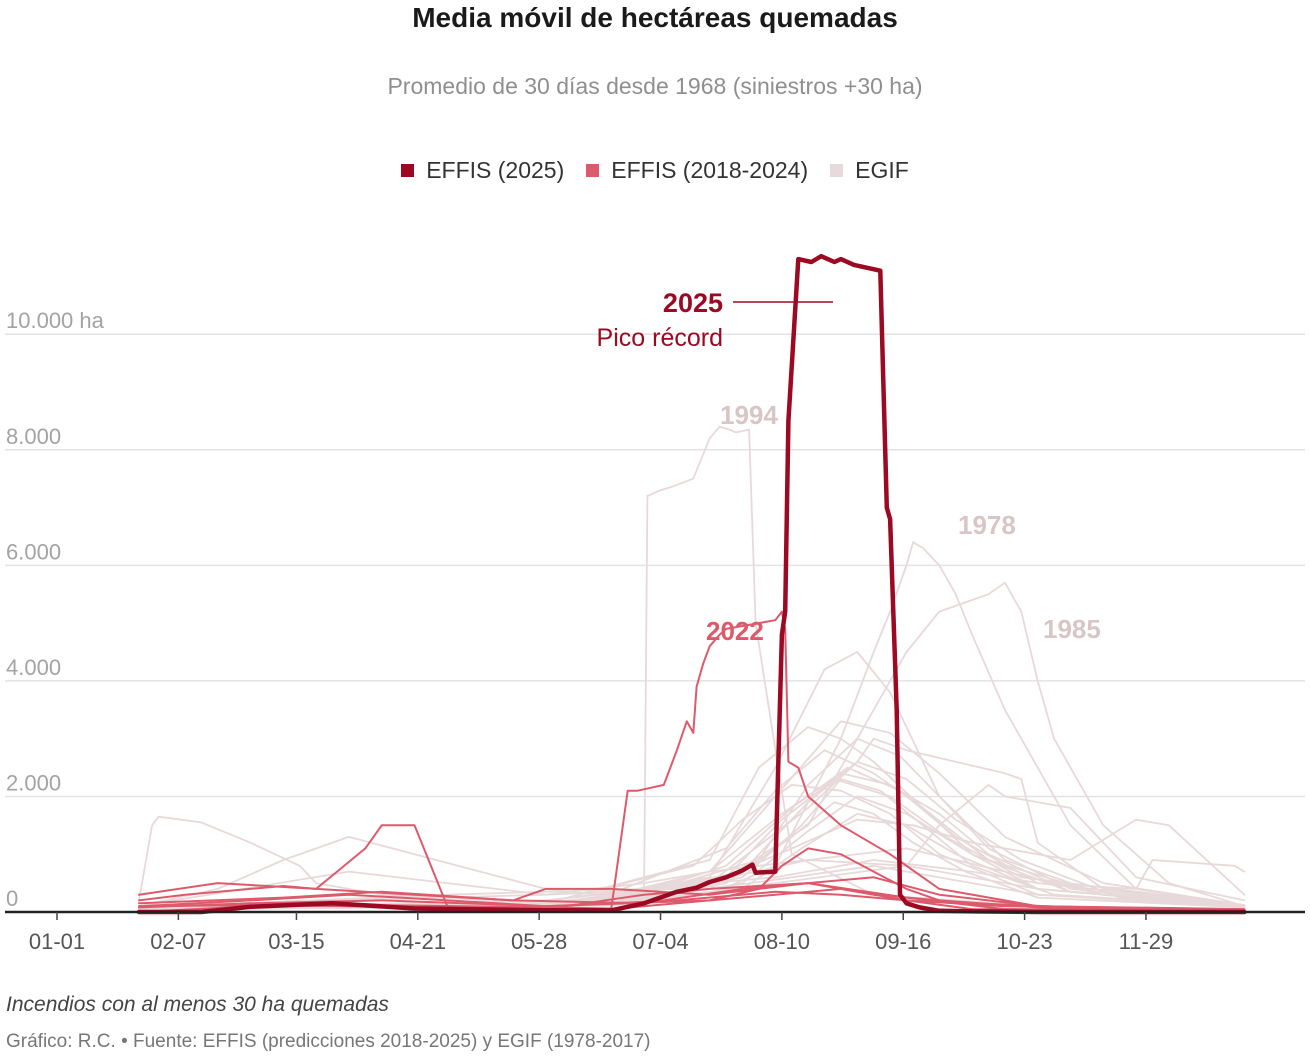  Describe the element at coordinates (735, 631) in the screenshot. I see `annotation-2022-label: 2022` at that location.